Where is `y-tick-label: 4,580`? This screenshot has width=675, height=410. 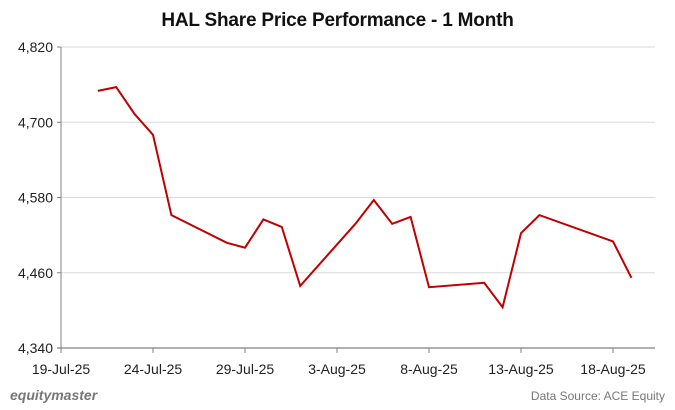 y-tick-label: 4,580 is located at coordinates (35, 198).